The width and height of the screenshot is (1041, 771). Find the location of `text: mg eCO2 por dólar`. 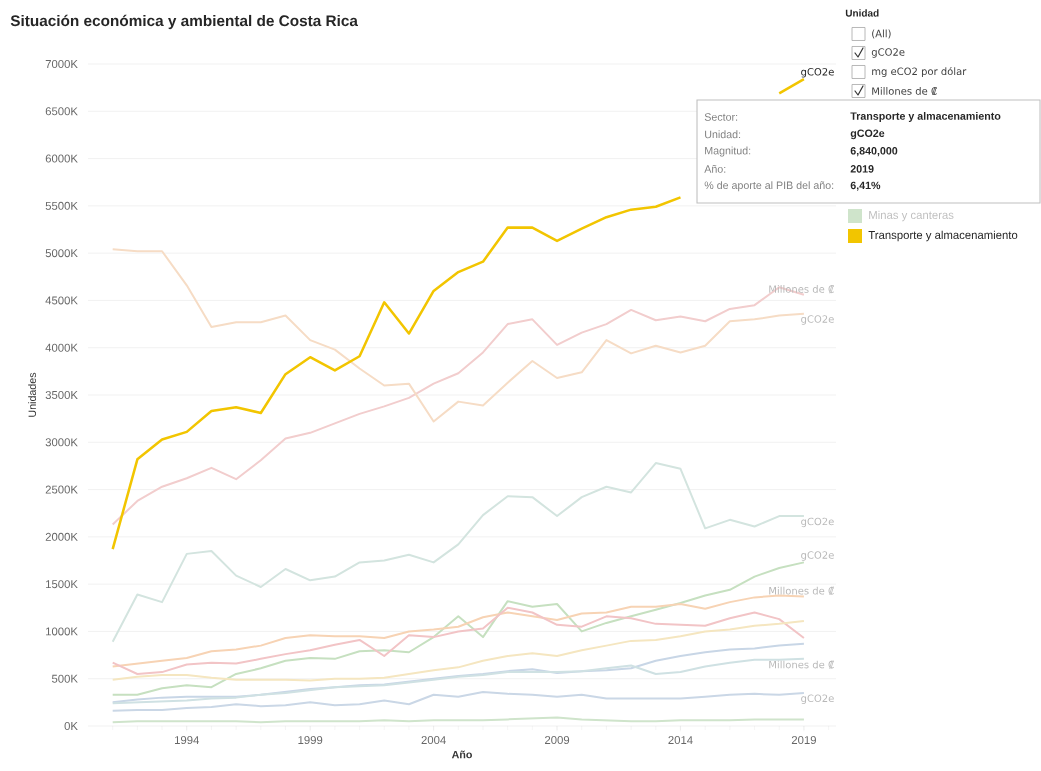

text: mg eCO2 por dólar is located at coordinates (919, 72).